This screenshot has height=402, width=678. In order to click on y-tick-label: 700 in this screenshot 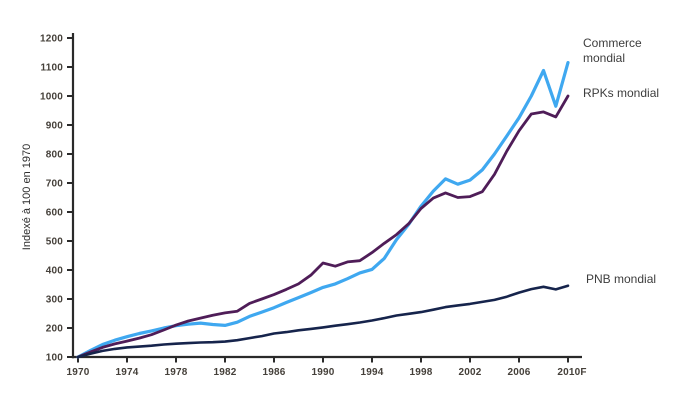, I will do `click(55, 184)`.